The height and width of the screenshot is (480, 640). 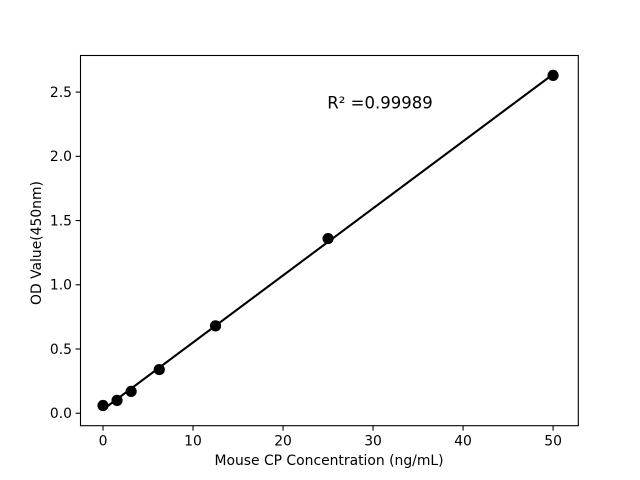 What do you see at coordinates (61, 286) in the screenshot?
I see `y-tick-label: 1.0` at bounding box center [61, 286].